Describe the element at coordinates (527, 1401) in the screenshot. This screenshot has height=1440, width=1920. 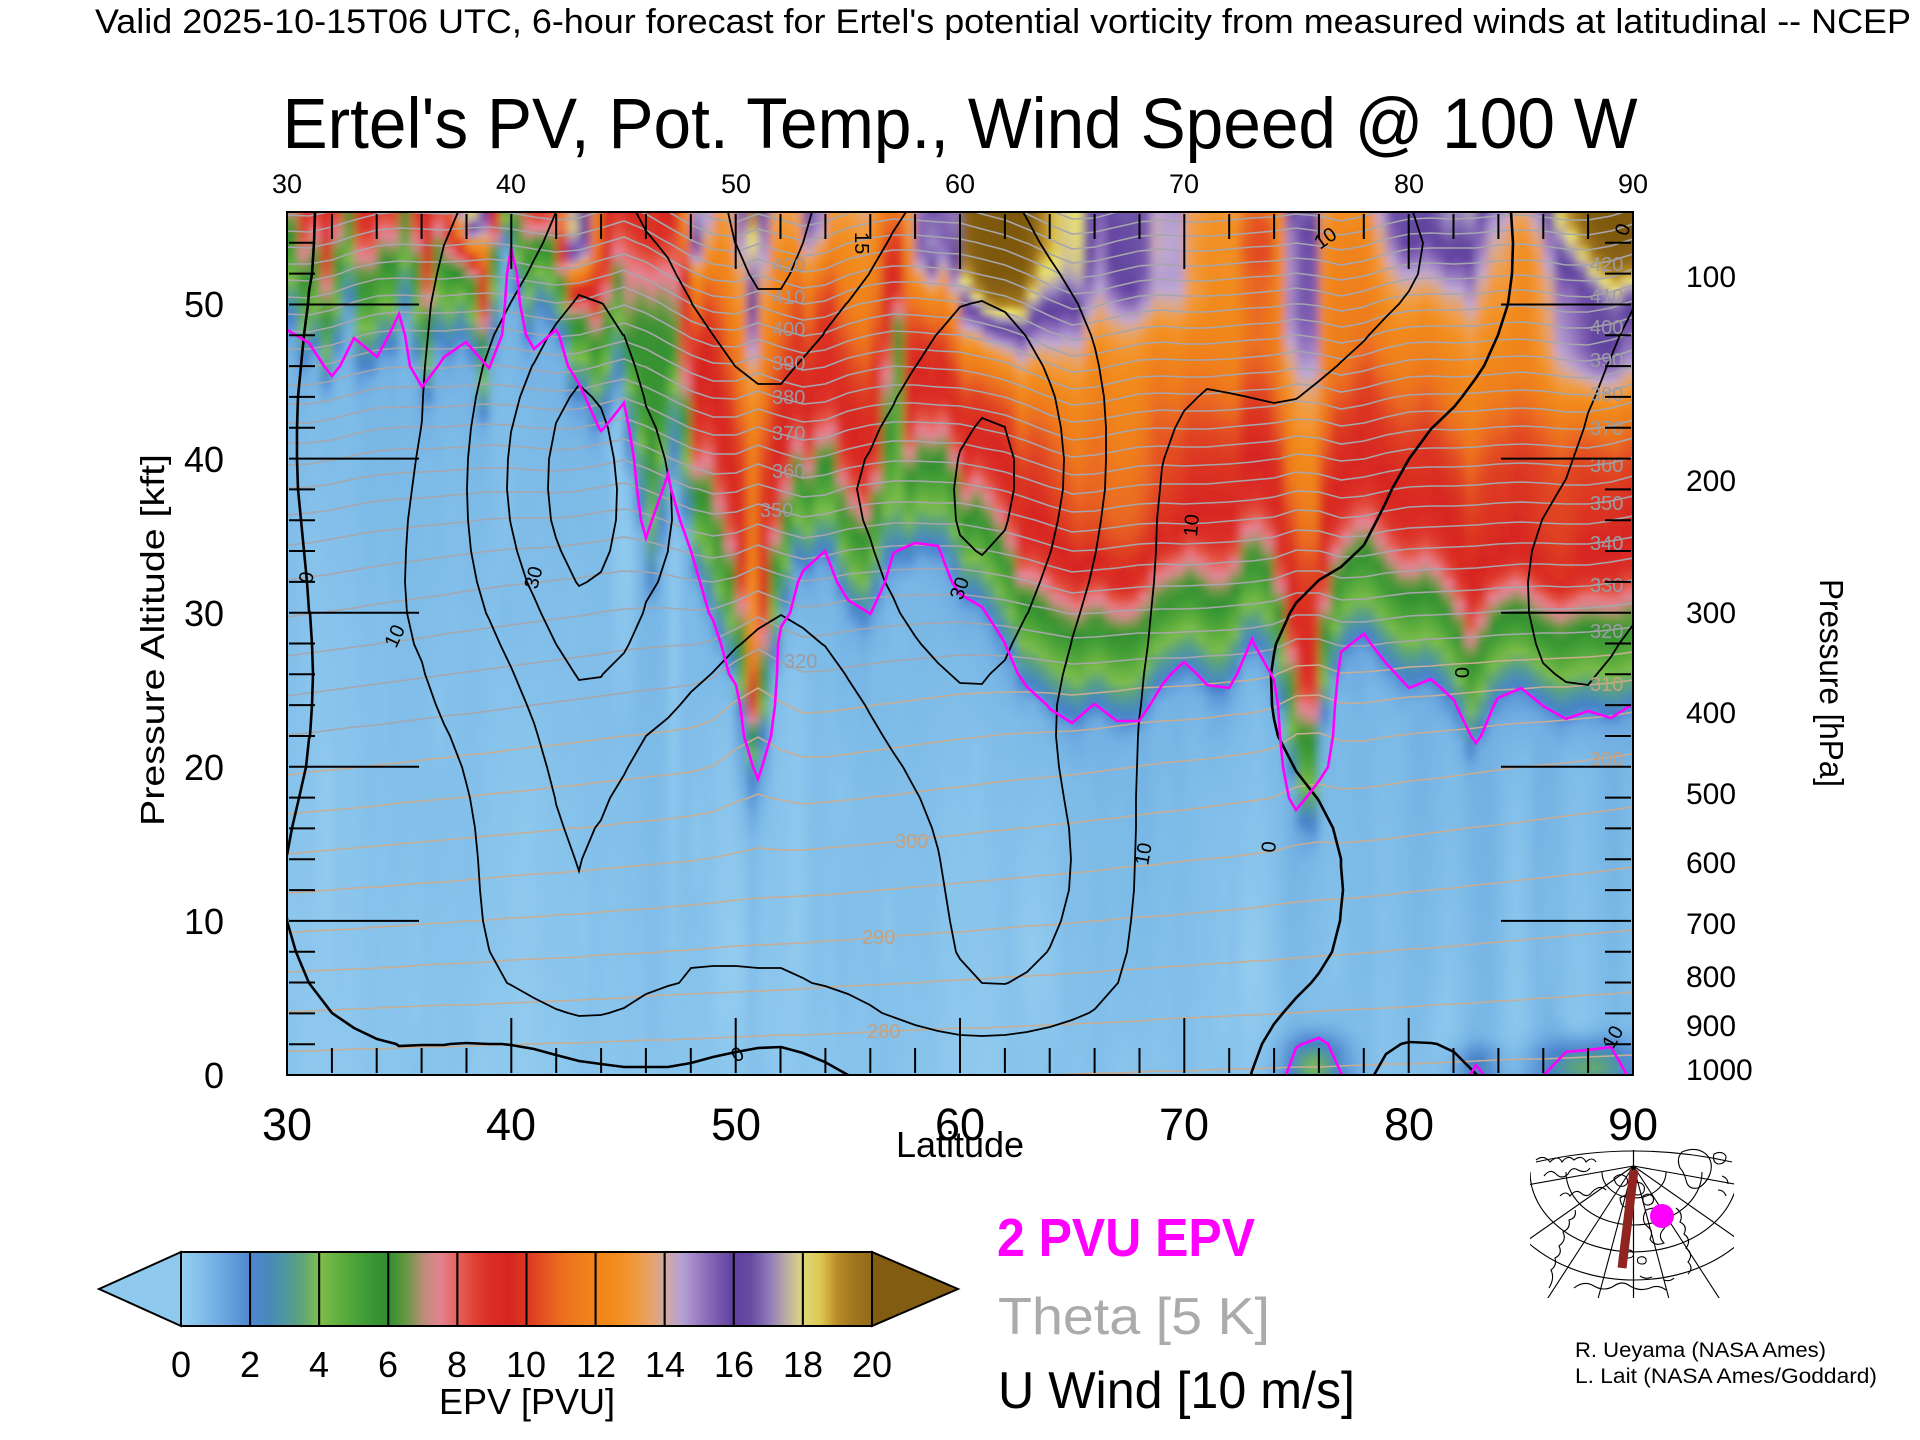
I see `svg-text: EPV [PVU]` at that location.